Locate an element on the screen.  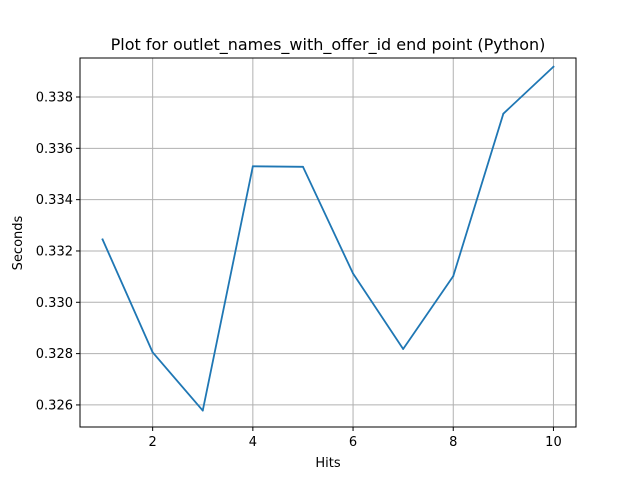
y-tick-label: 0.336 is located at coordinates (54, 149).